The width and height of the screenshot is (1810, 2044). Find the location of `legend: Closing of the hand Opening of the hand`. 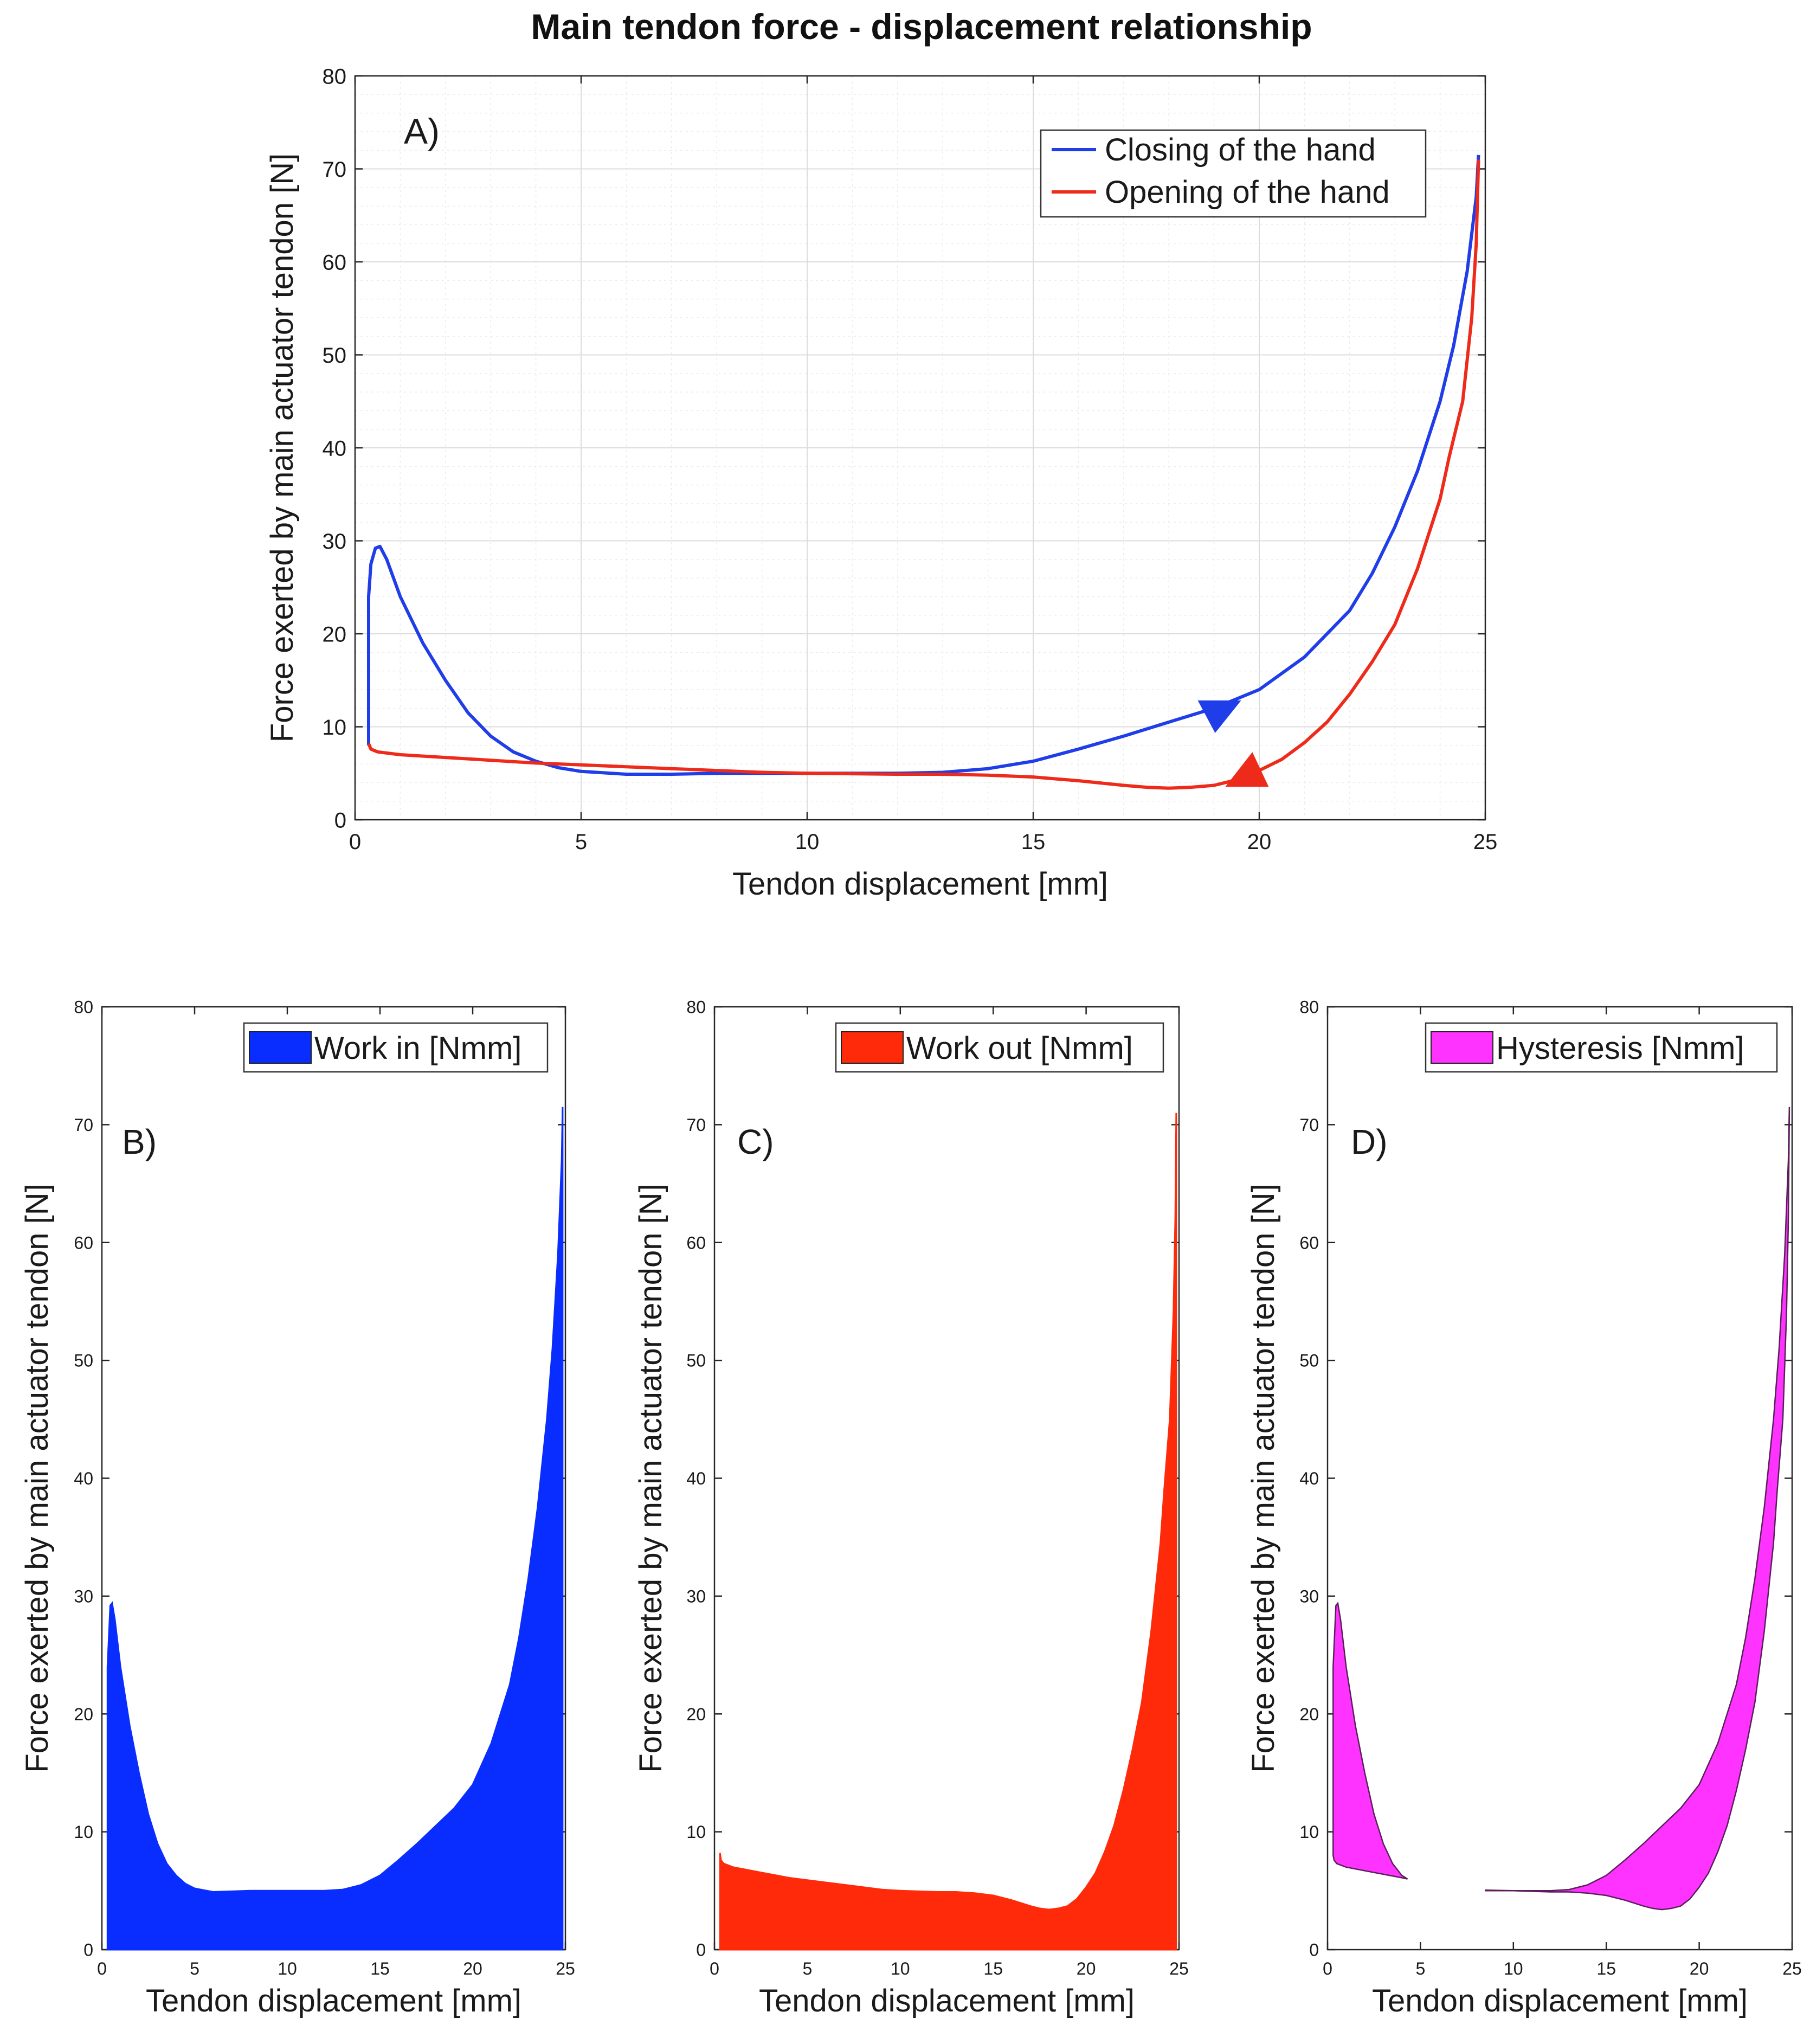

legend: Closing of the hand Opening of the hand is located at coordinates (1233, 174).